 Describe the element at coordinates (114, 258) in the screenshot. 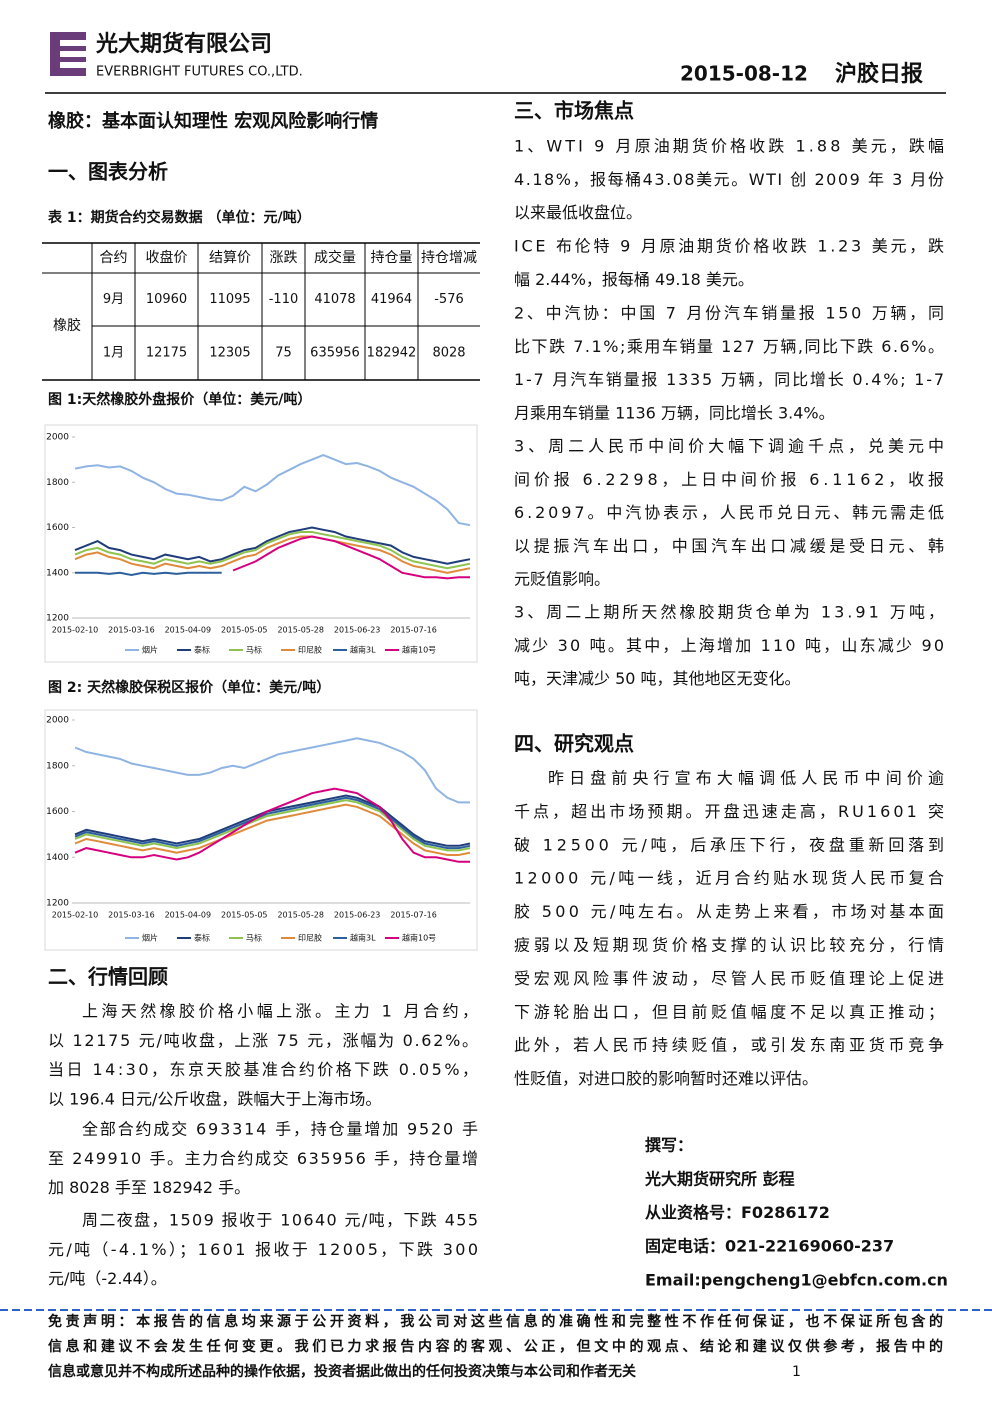

I see `table-header-cell: 合约` at that location.